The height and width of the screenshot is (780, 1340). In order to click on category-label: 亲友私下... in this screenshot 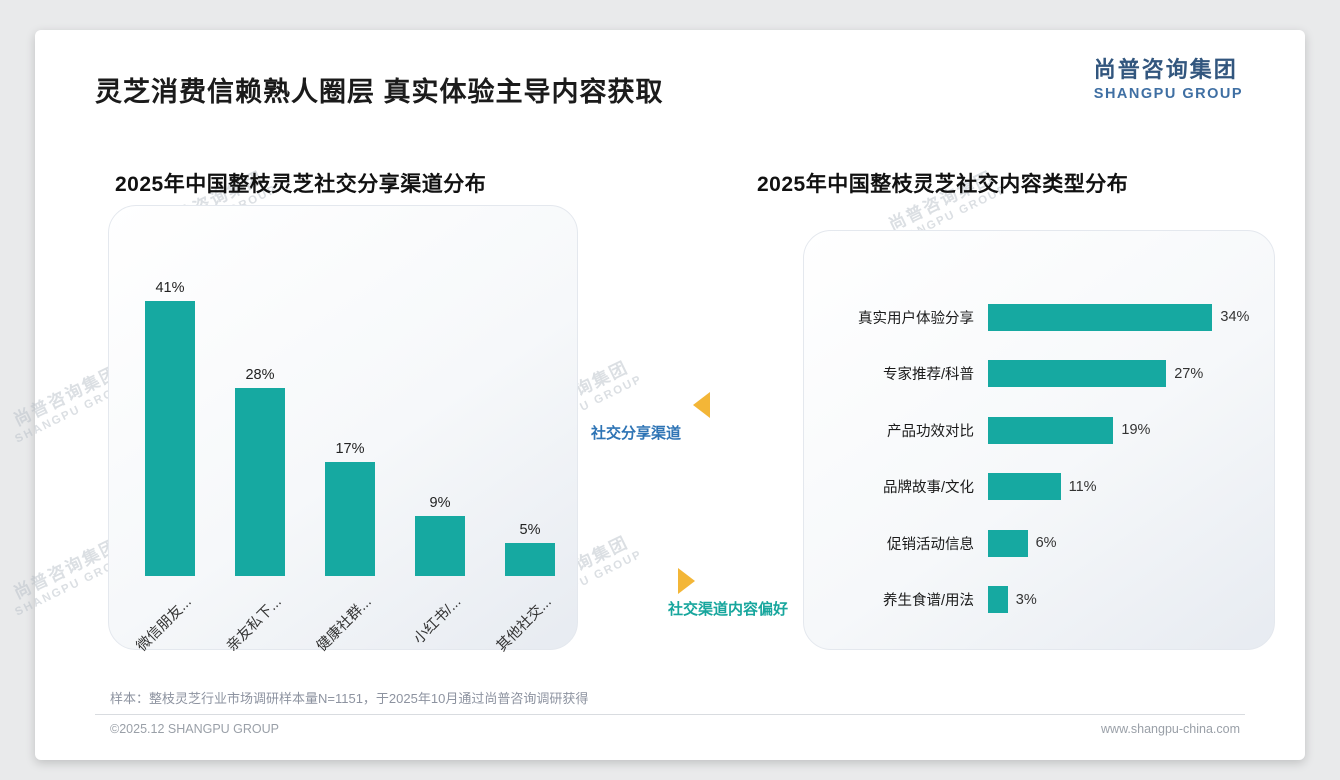, I will do `click(254, 624)`.